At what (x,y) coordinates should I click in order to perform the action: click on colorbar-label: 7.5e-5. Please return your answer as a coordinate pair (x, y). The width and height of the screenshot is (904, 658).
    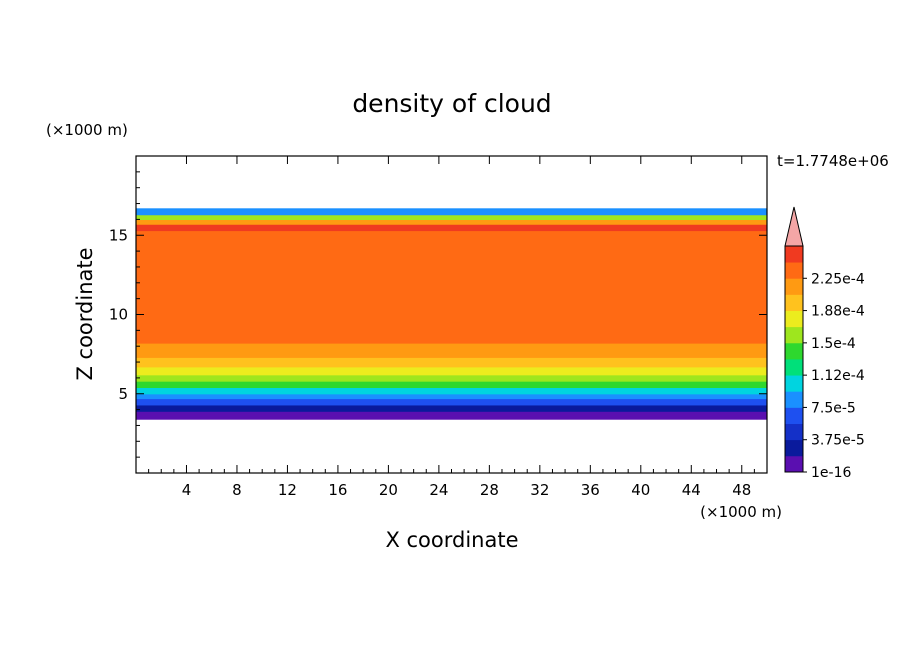
    Looking at the image, I should click on (833, 408).